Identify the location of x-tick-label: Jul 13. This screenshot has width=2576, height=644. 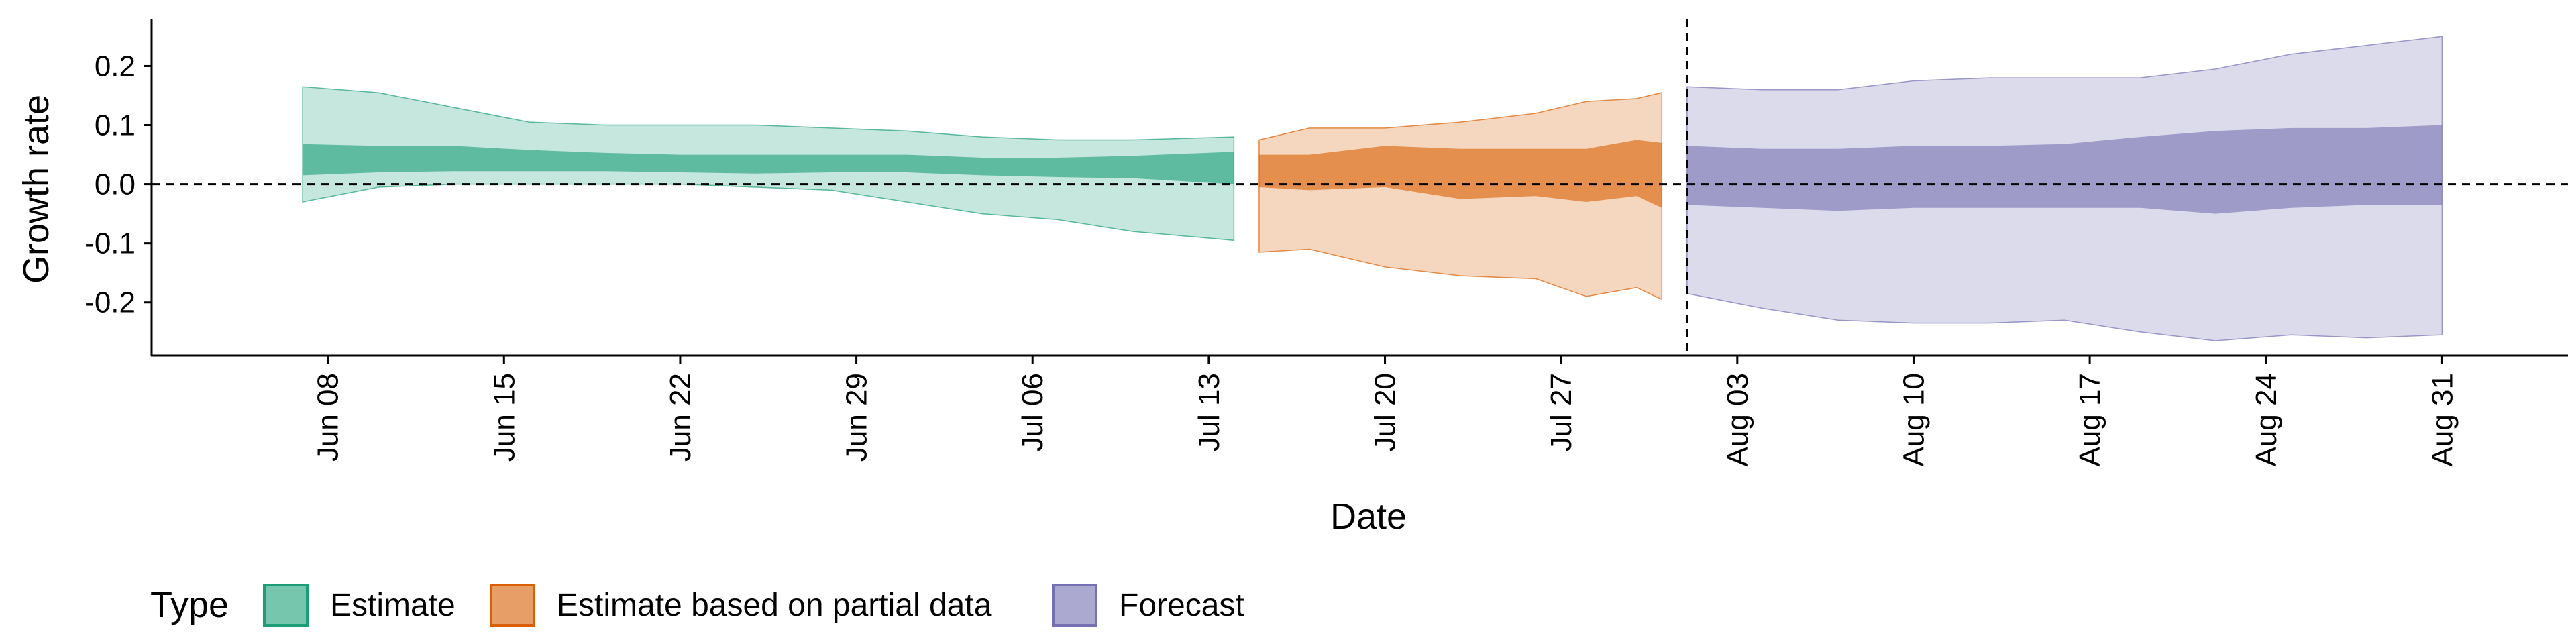
(1209, 412).